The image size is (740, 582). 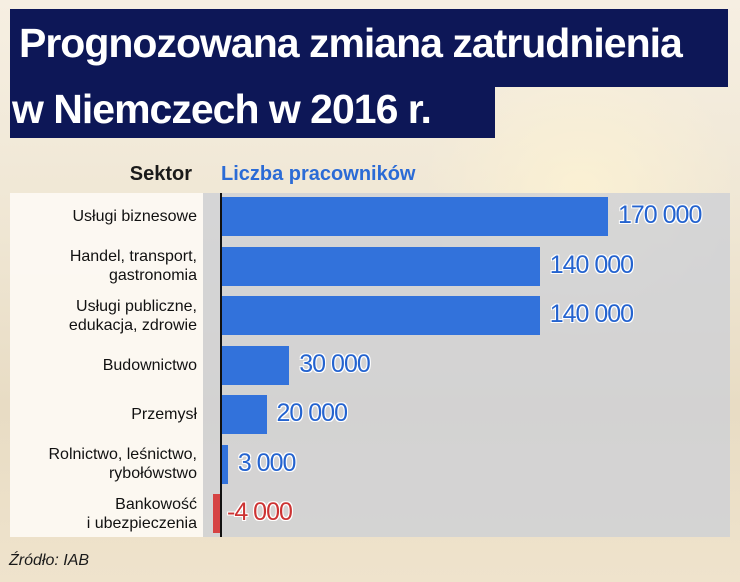 What do you see at coordinates (334, 363) in the screenshot?
I see `value-label: 30 000` at bounding box center [334, 363].